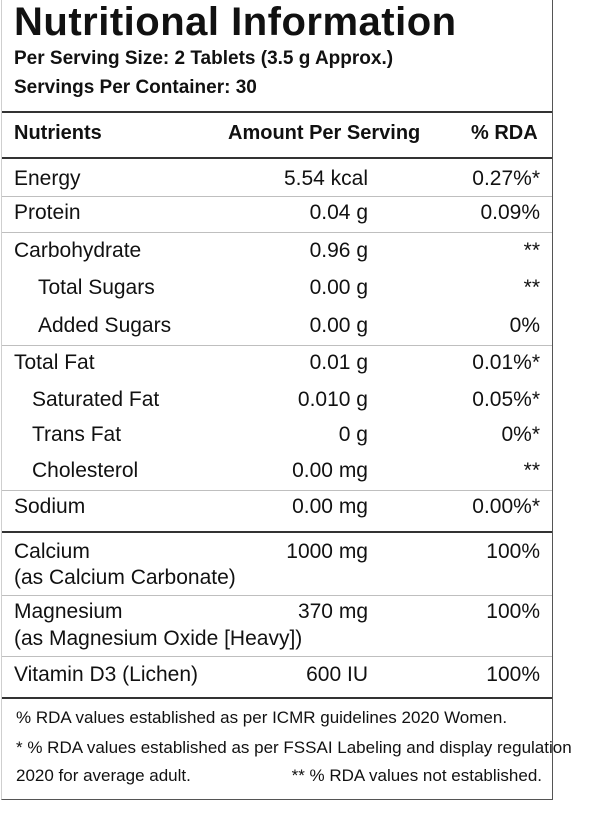 The width and height of the screenshot is (613, 832). I want to click on footnote-not-established: ** % RDA values not established., so click(416, 775).